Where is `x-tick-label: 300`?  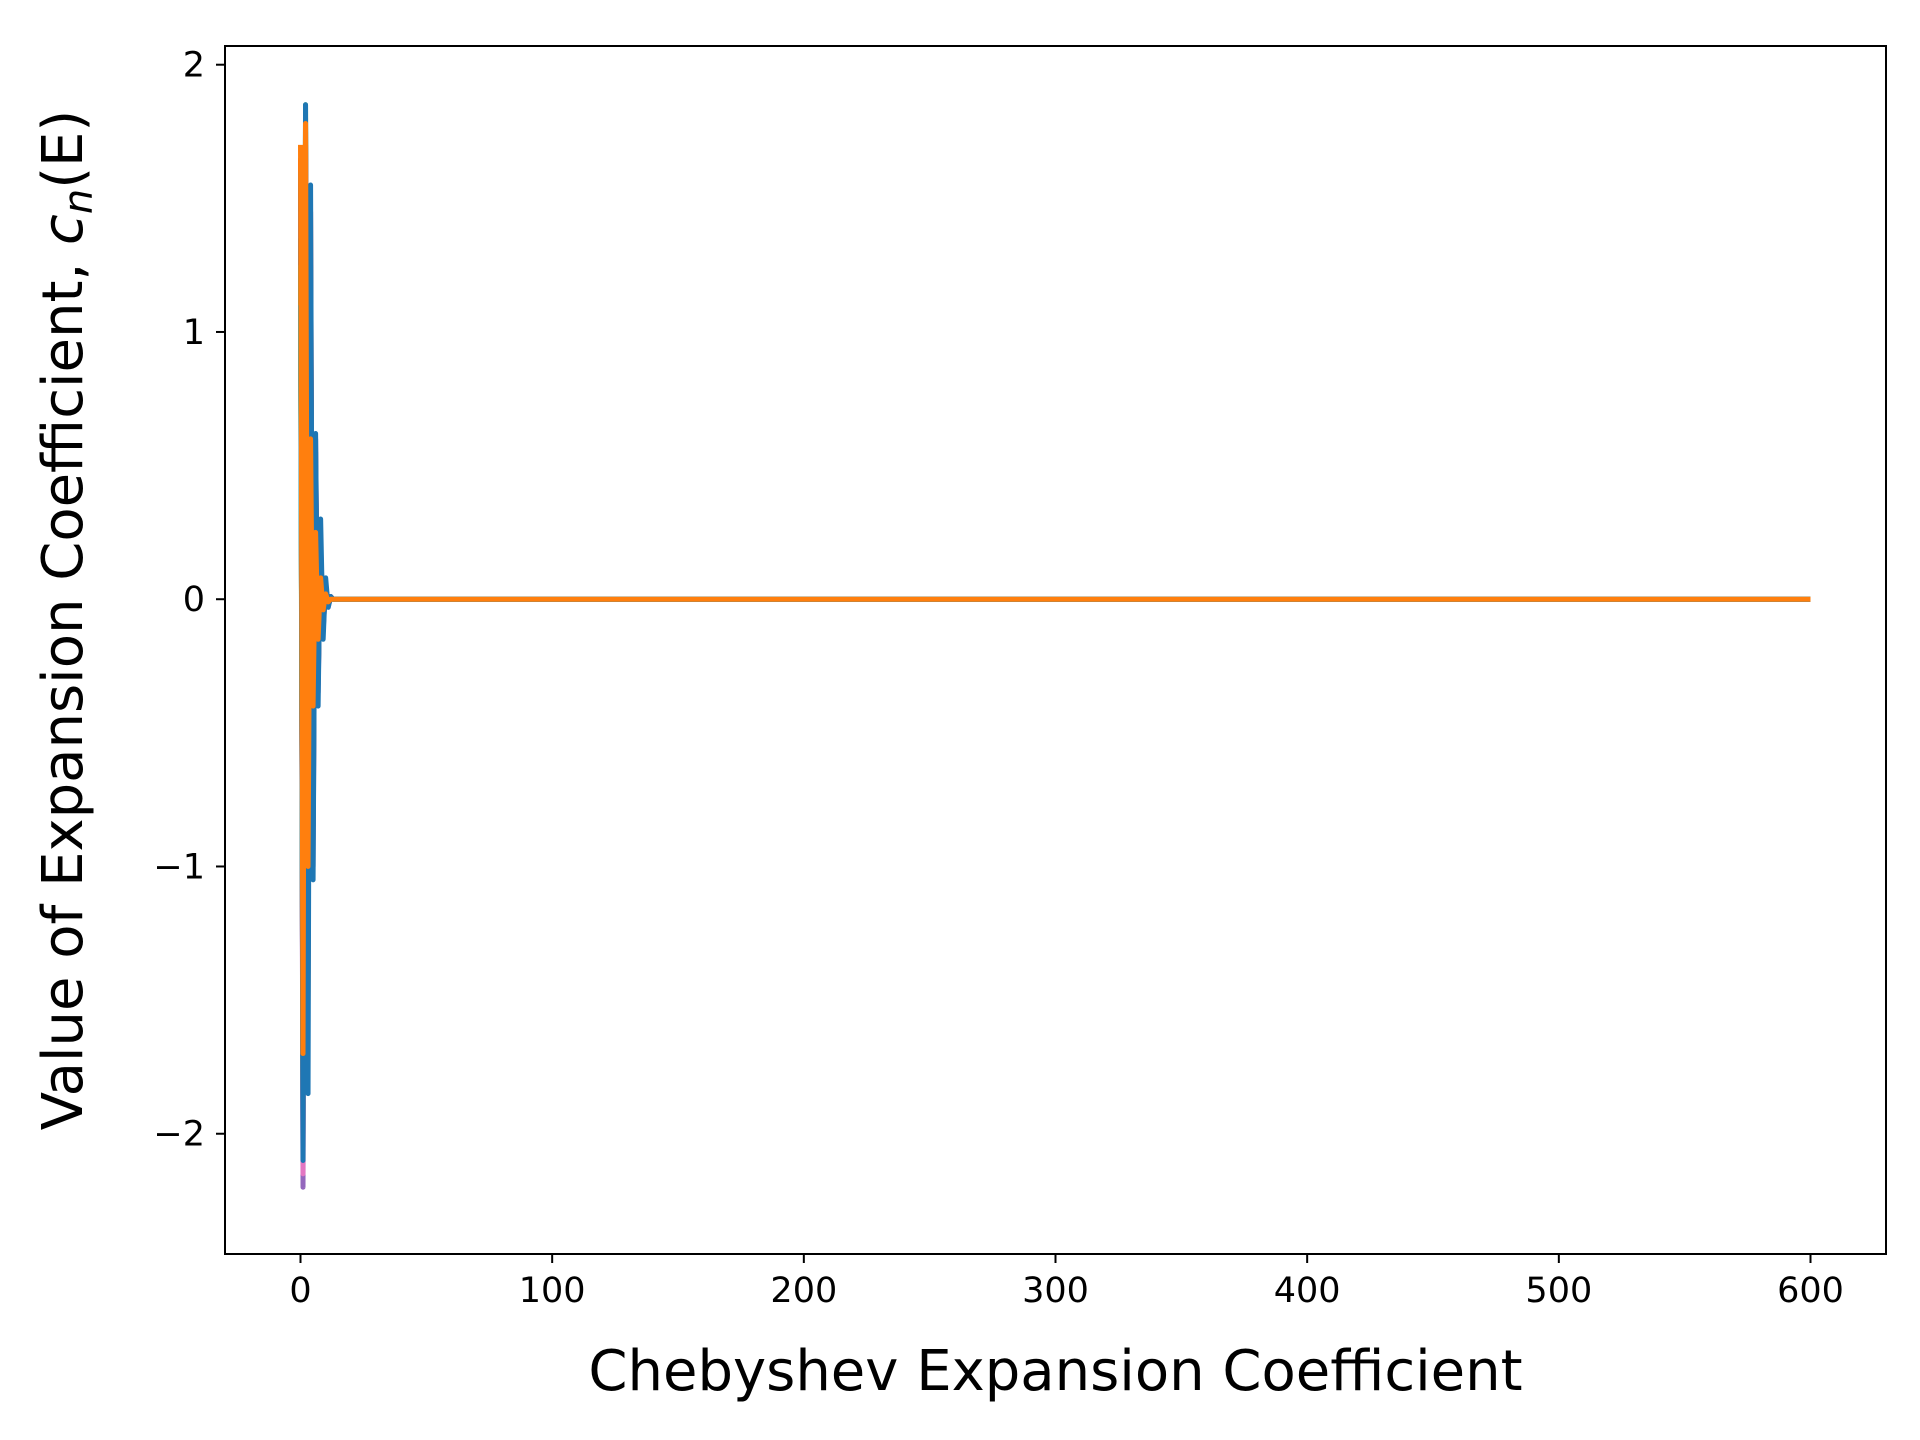 x-tick-label: 300 is located at coordinates (1055, 1291).